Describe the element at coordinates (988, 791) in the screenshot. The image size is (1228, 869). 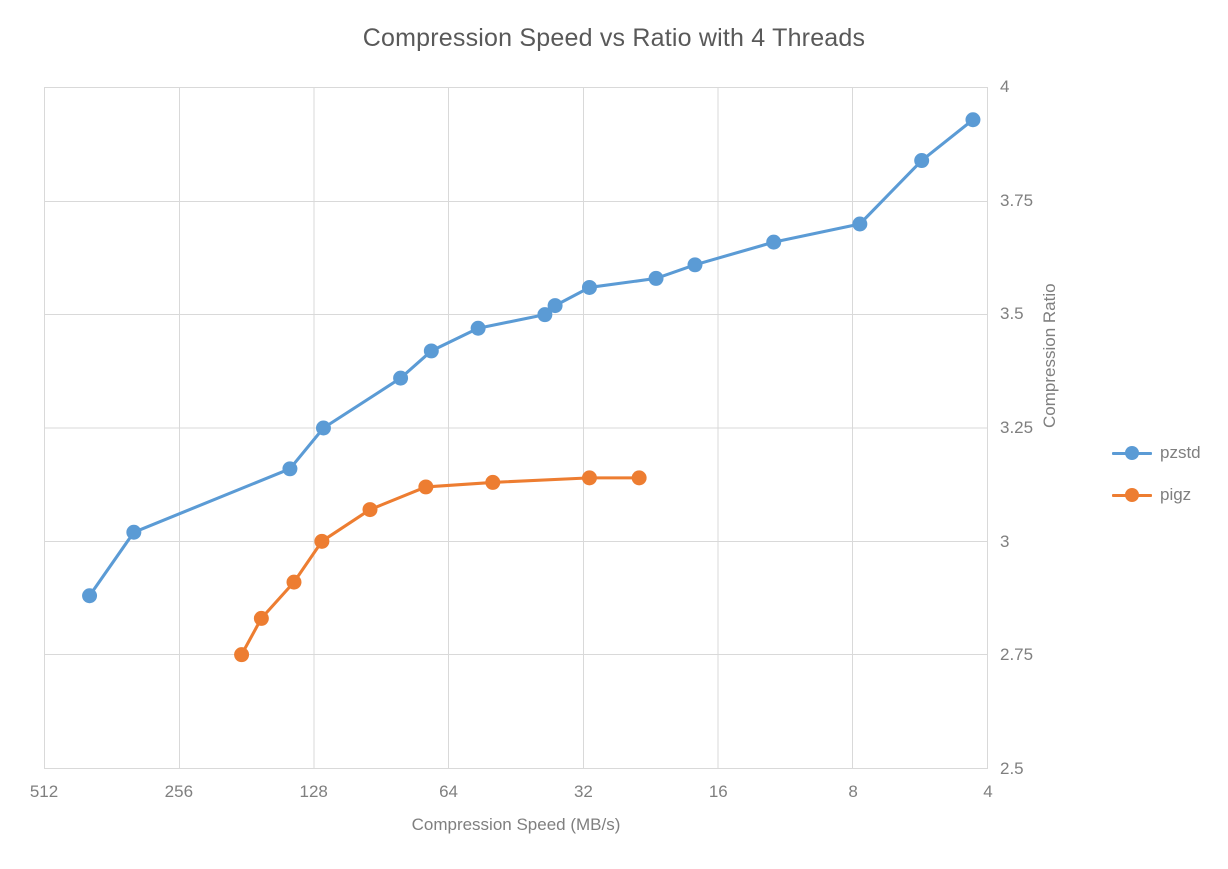
I see `x-tick-label: 4` at that location.